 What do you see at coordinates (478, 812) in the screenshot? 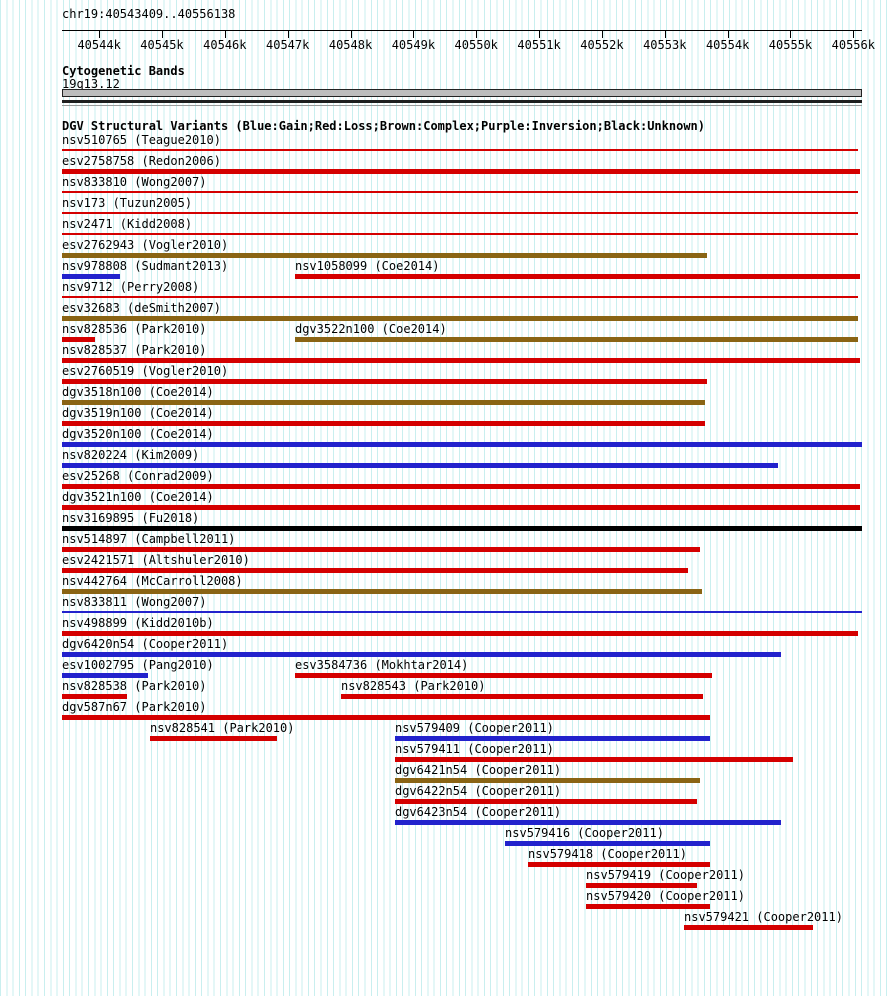
I see `variant-label: dgv6423n54 (Cooper2011)` at bounding box center [478, 812].